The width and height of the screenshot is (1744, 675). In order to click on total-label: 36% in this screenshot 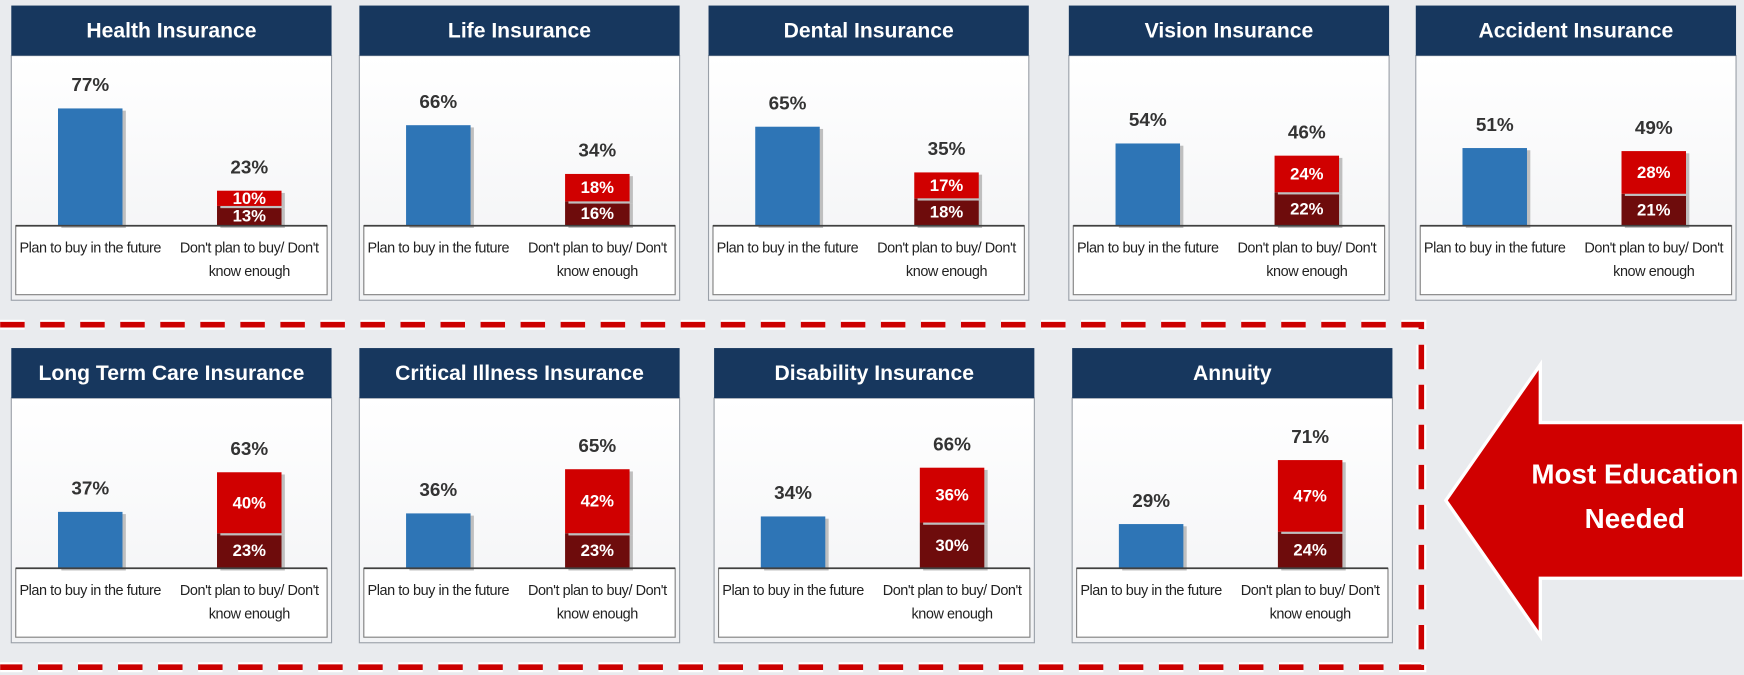, I will do `click(438, 490)`.